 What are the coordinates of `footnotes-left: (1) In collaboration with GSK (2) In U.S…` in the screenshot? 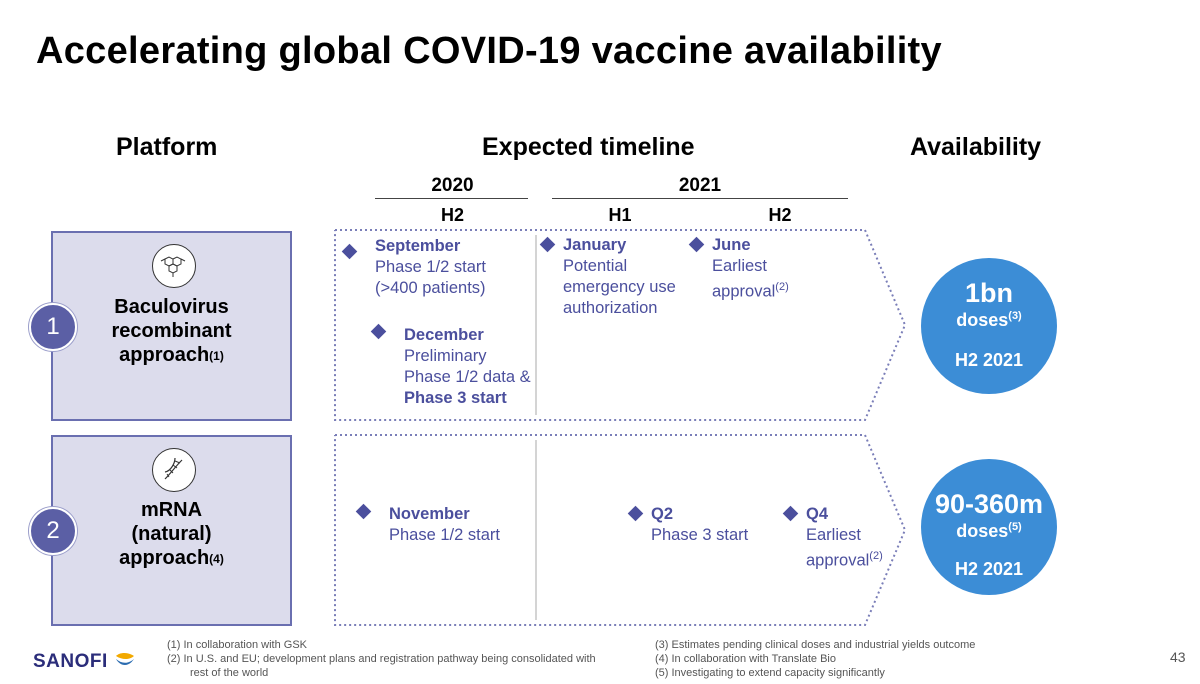 It's located at (381, 659).